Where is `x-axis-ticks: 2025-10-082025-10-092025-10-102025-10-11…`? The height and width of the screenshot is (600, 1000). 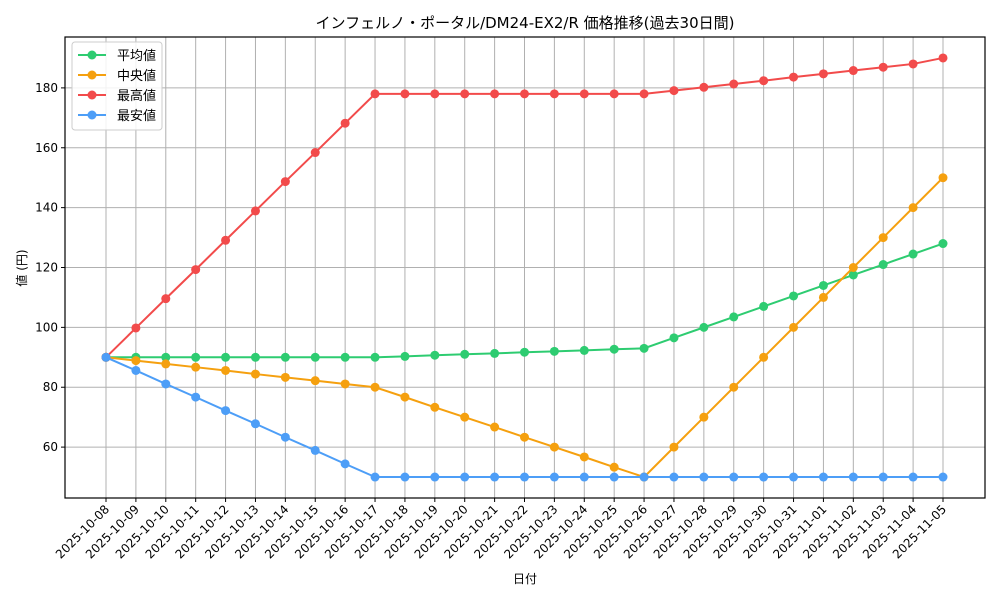 x-axis-ticks: 2025-10-082025-10-092025-10-102025-10-11… is located at coordinates (501, 529).